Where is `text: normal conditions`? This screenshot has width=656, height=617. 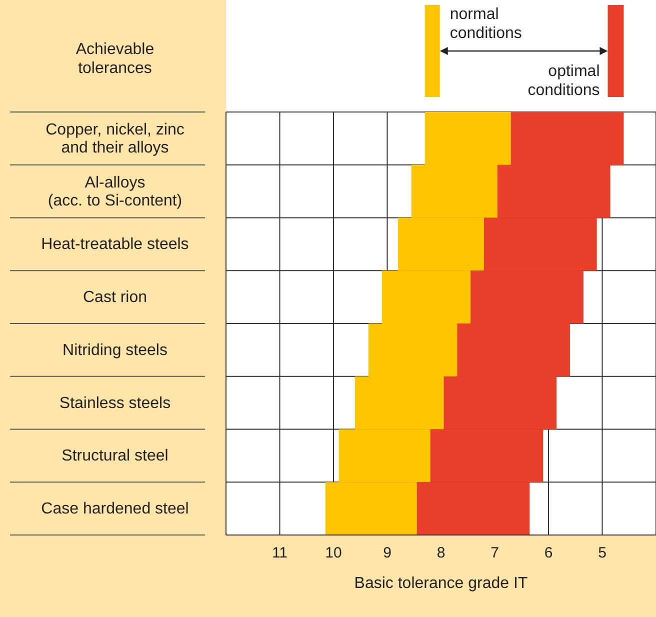
text: normal conditions is located at coordinates (486, 24).